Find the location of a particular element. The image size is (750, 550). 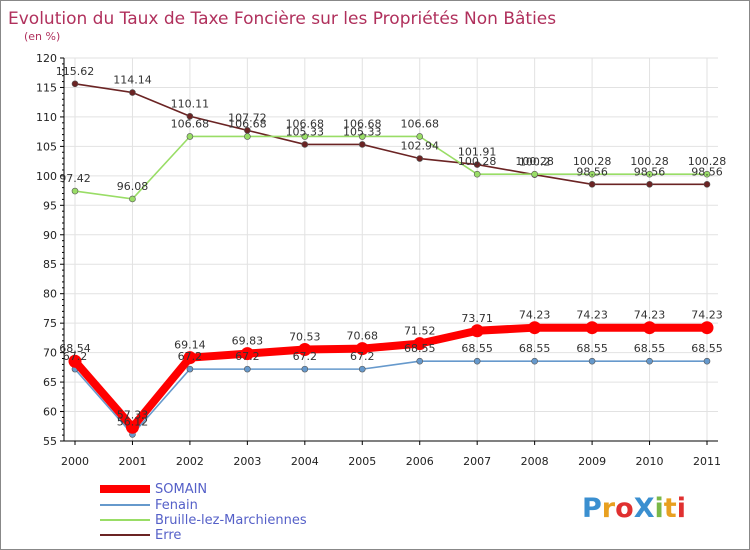

data-label: 96.08 is located at coordinates (133, 186).